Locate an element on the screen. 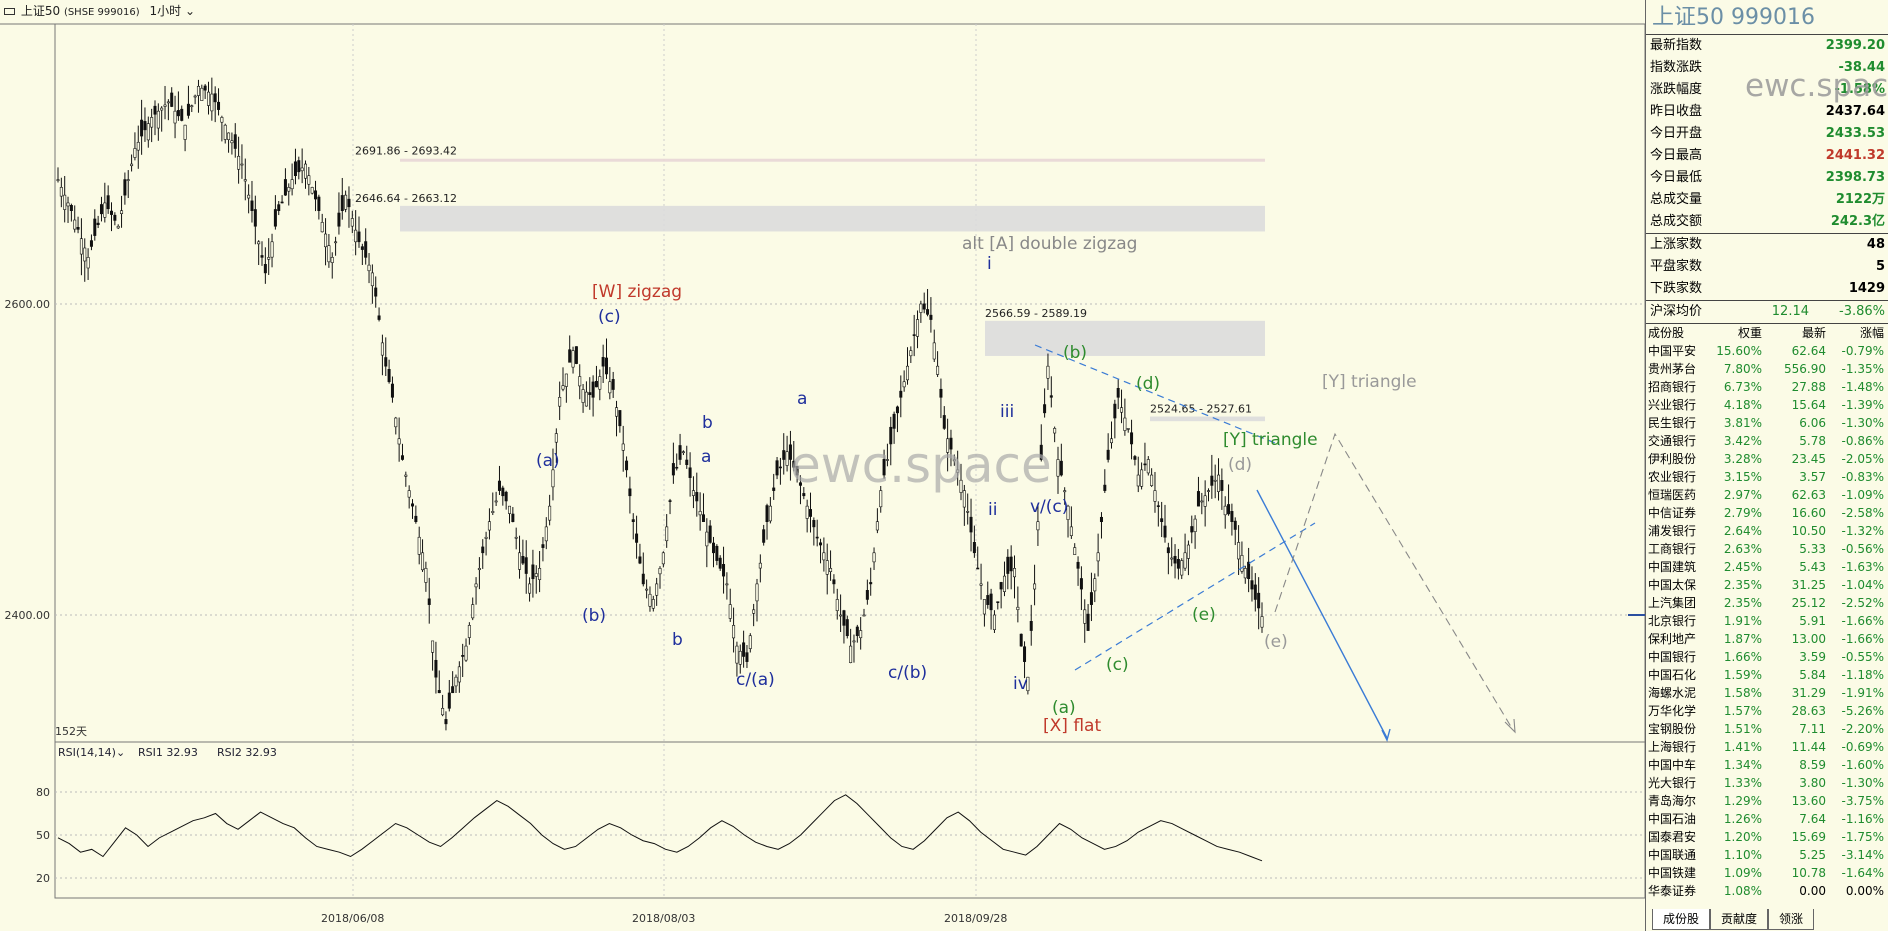 This screenshot has width=1888, height=931. table-row: 恒瑞医药 2.97% 62.63 -1.09% is located at coordinates (1767, 495).